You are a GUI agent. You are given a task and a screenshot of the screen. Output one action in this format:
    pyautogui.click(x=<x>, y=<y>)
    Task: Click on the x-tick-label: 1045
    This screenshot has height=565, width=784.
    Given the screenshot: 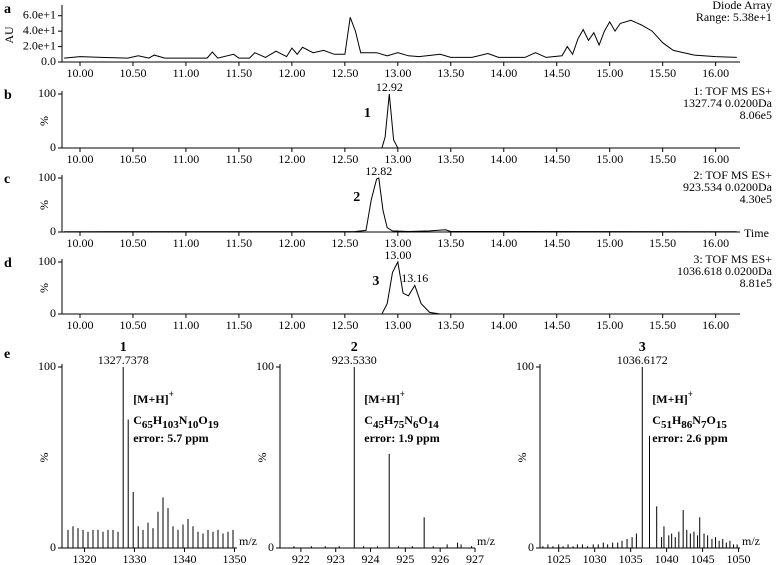 What is the action you would take?
    pyautogui.click(x=703, y=558)
    